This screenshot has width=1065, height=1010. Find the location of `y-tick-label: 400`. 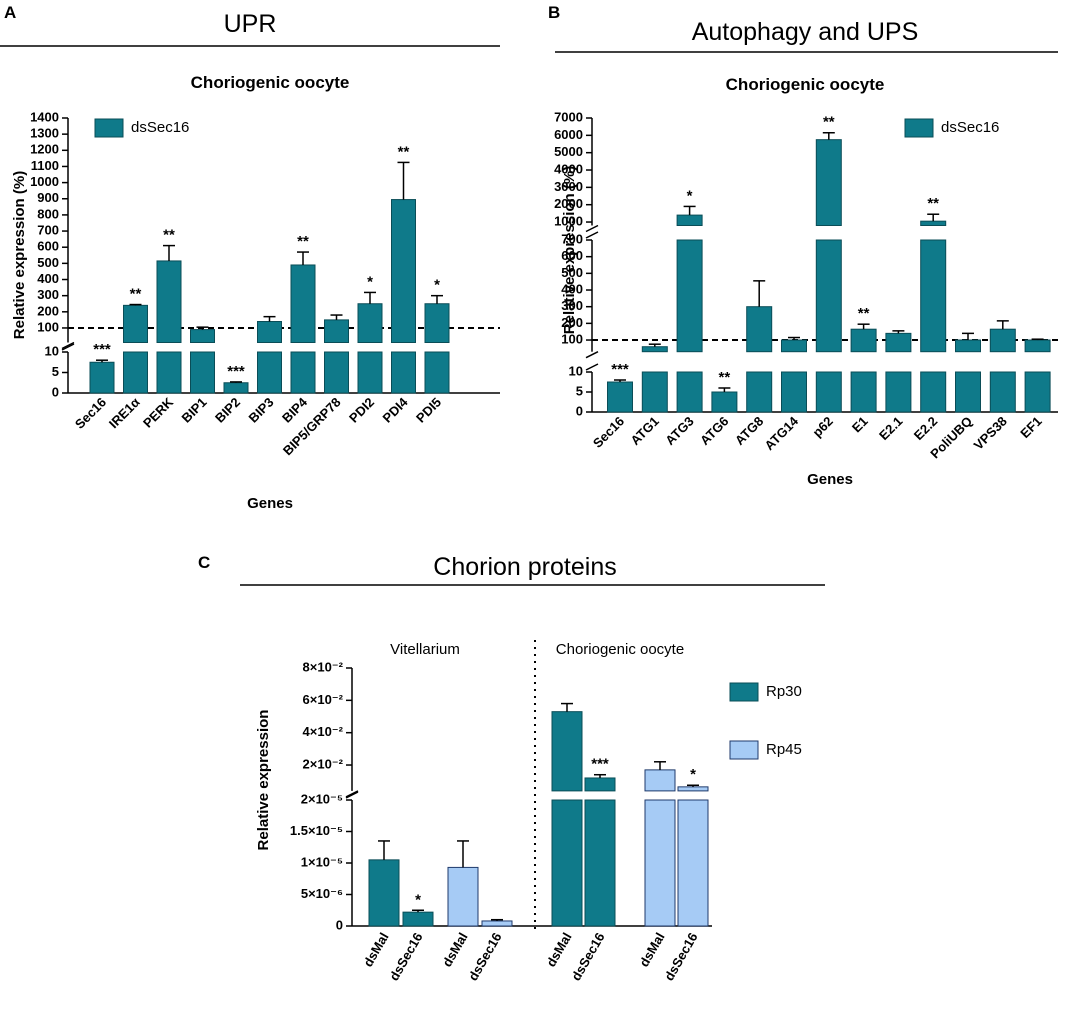

y-tick-label: 400 is located at coordinates (572, 288).